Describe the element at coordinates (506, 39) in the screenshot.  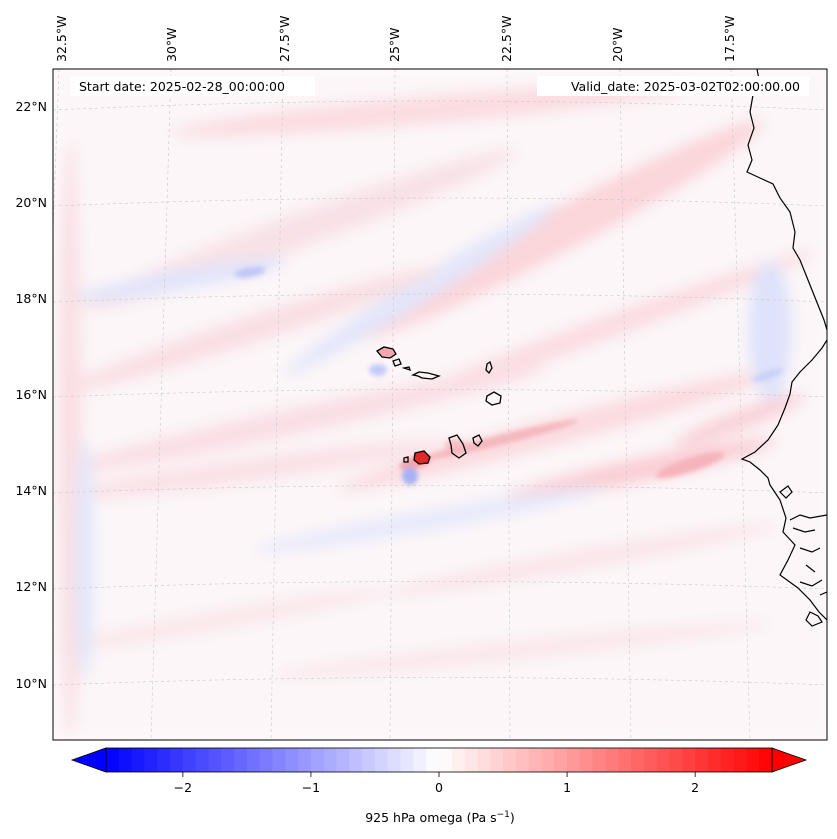
I see `lon-label: 22.5°W` at that location.